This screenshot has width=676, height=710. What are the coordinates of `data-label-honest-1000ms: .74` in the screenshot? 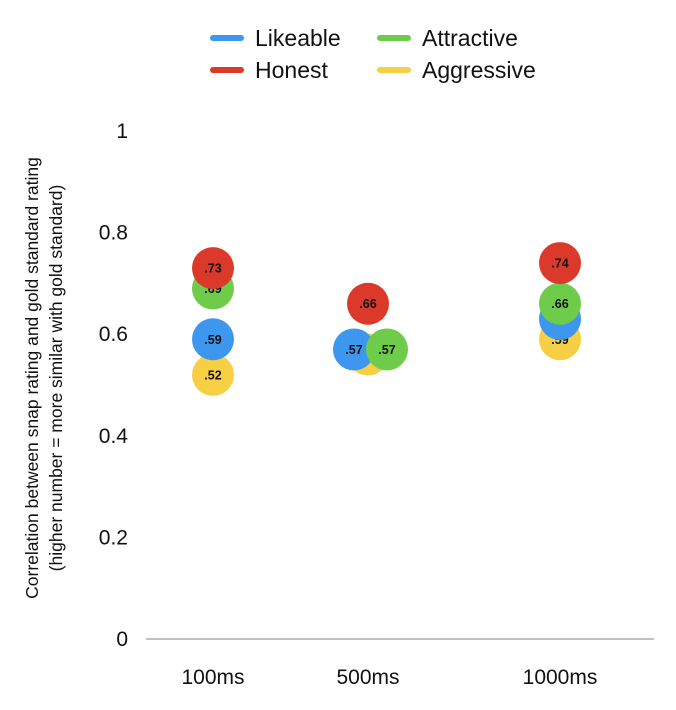 It's located at (559, 264).